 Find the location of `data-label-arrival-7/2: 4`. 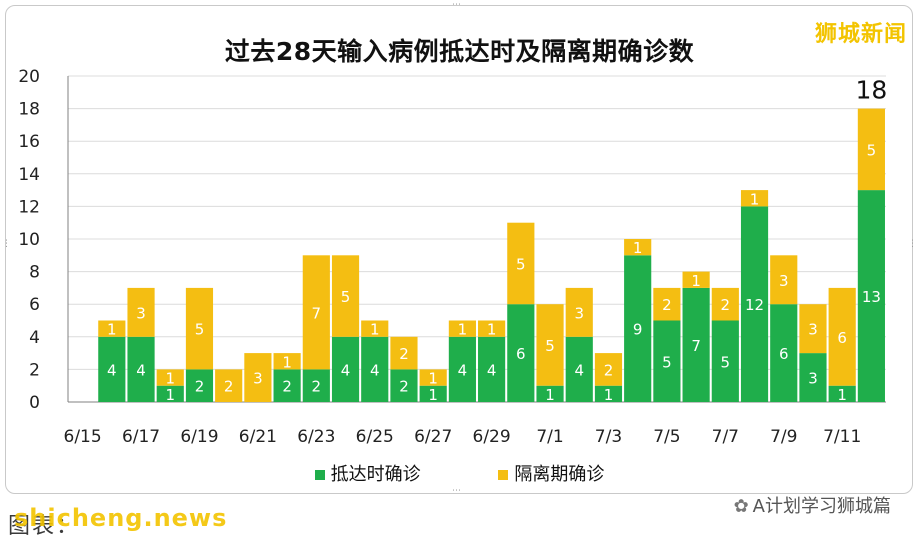

data-label-arrival-7/2: 4 is located at coordinates (579, 370).